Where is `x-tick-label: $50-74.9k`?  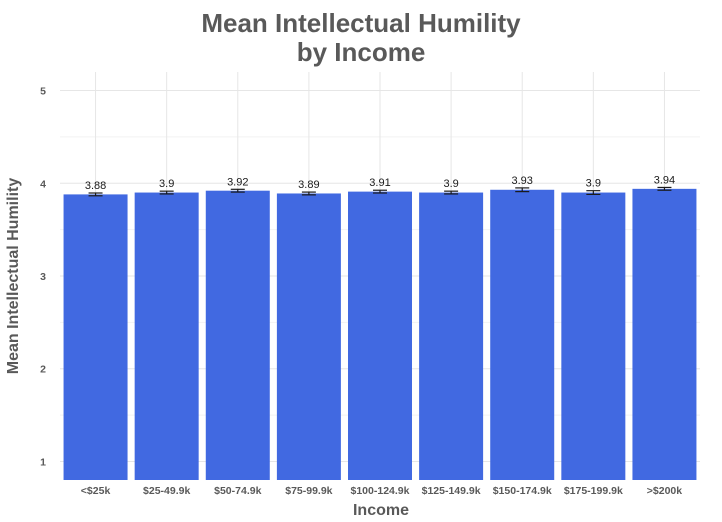
x-tick-label: $50-74.9k is located at coordinates (237, 491).